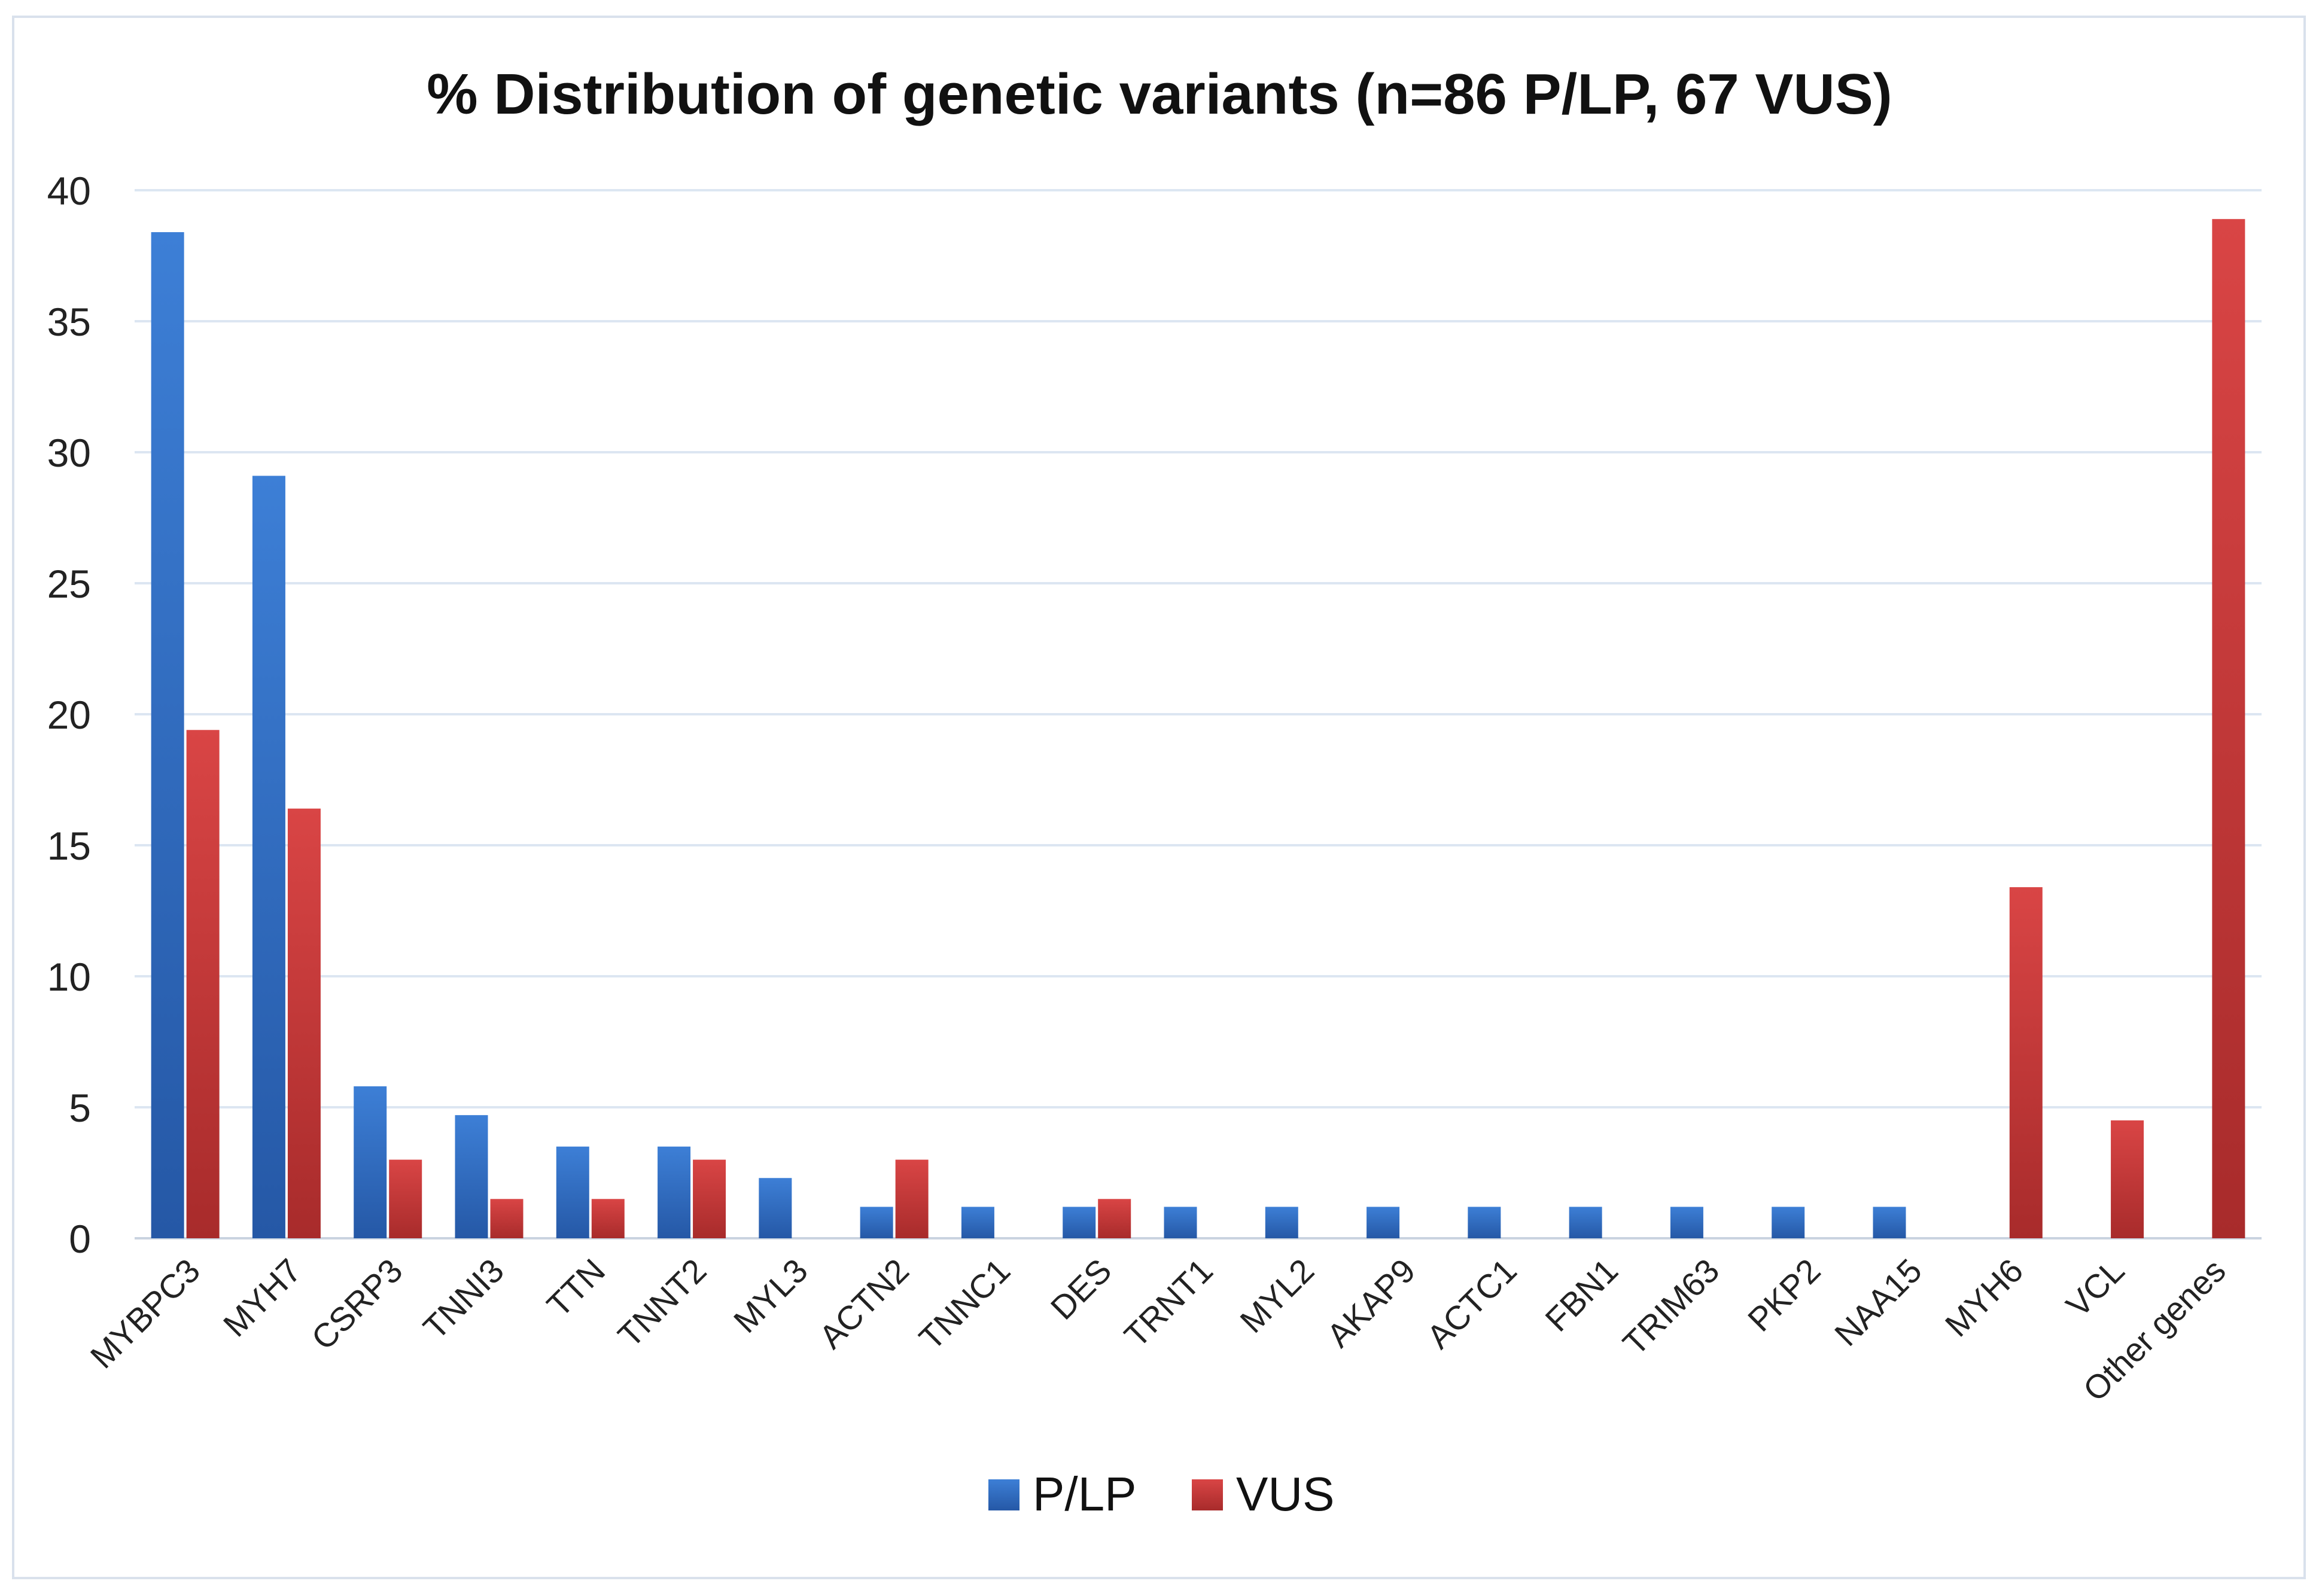 The image size is (2319, 1596). Describe the element at coordinates (1585, 1222) in the screenshot. I see `bar-p-lp-fbn1` at that location.